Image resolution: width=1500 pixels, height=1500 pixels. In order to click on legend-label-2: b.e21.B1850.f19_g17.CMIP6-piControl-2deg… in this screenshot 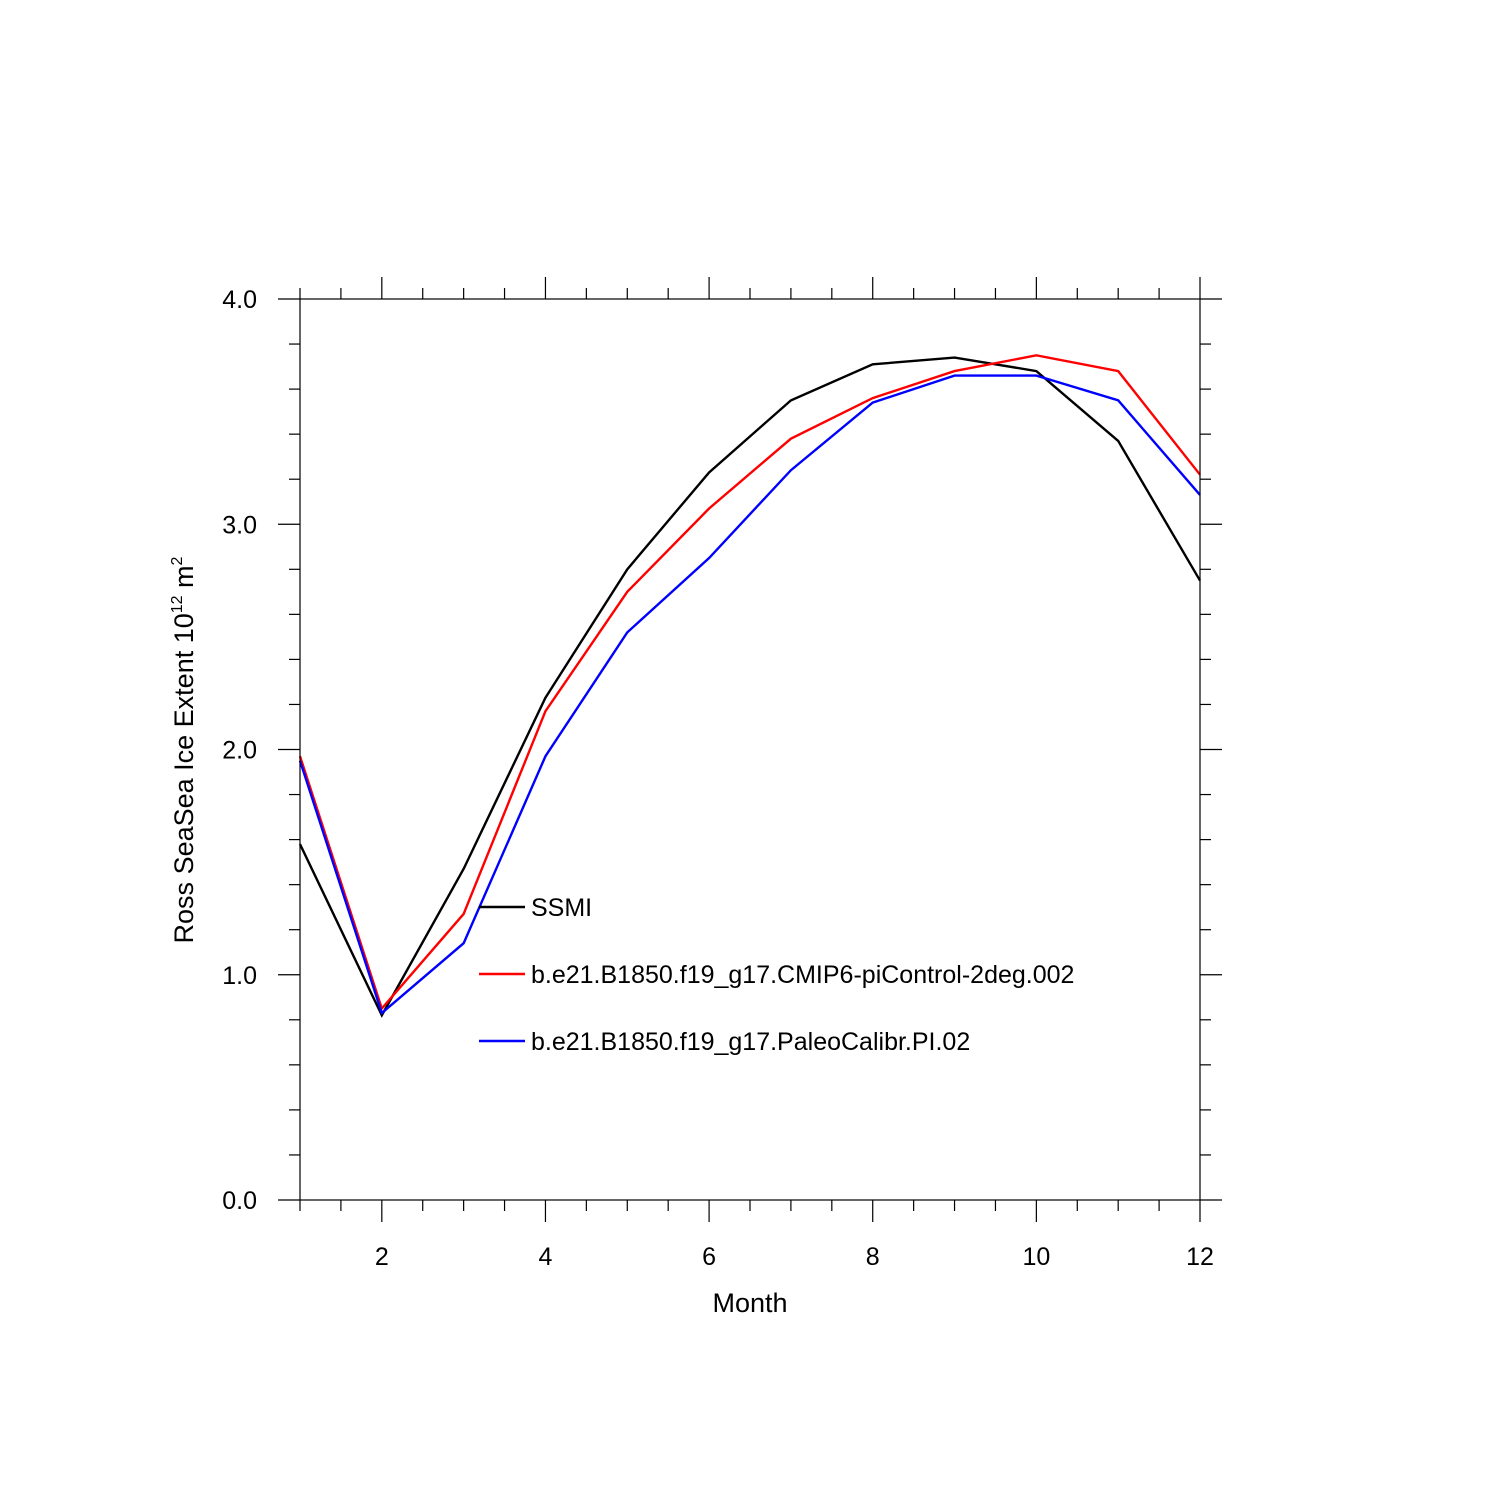, I will do `click(802, 975)`.